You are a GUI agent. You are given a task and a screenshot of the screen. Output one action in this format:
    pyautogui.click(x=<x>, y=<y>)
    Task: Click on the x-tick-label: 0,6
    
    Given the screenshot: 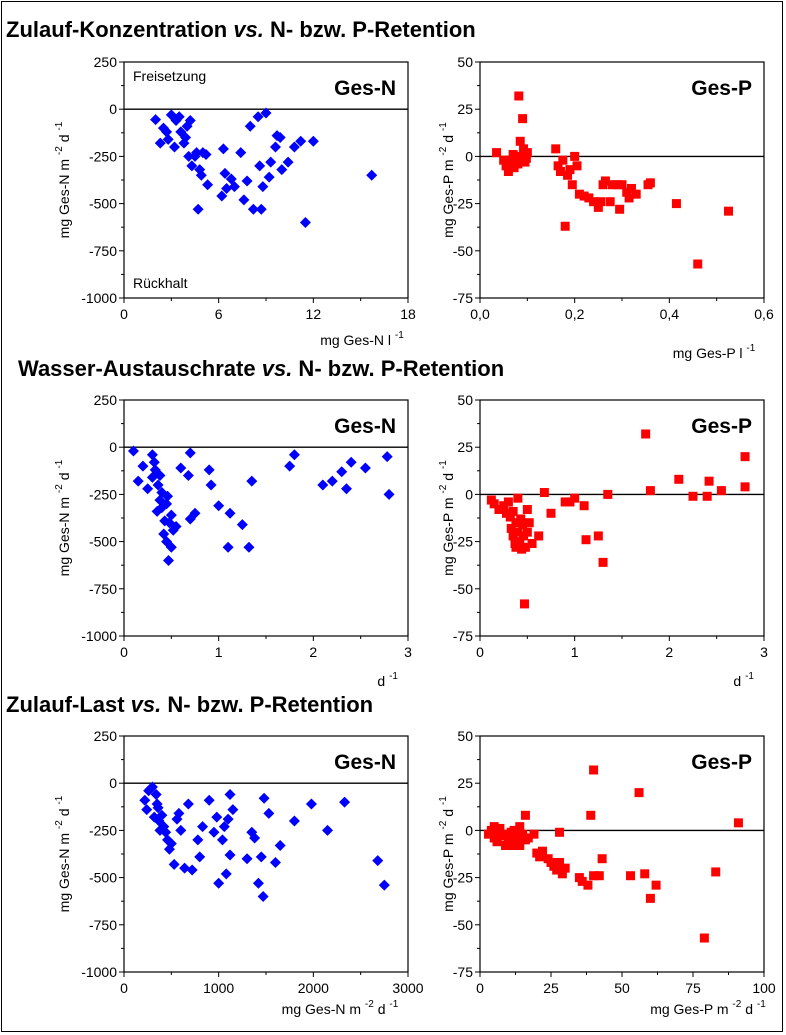 What is the action you would take?
    pyautogui.click(x=764, y=314)
    